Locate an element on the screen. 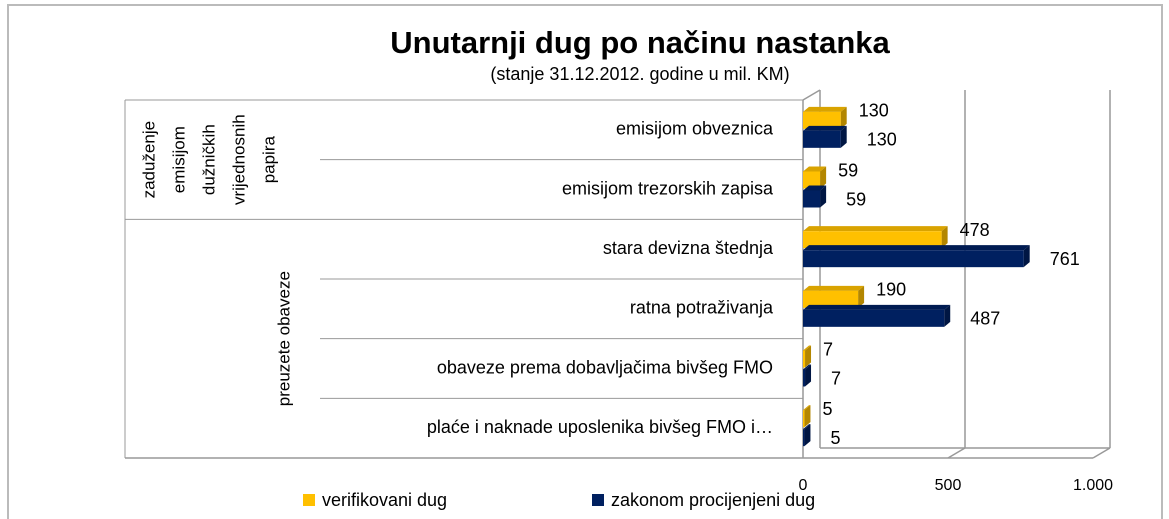 This screenshot has height=519, width=1169. value-label: 190 is located at coordinates (891, 290).